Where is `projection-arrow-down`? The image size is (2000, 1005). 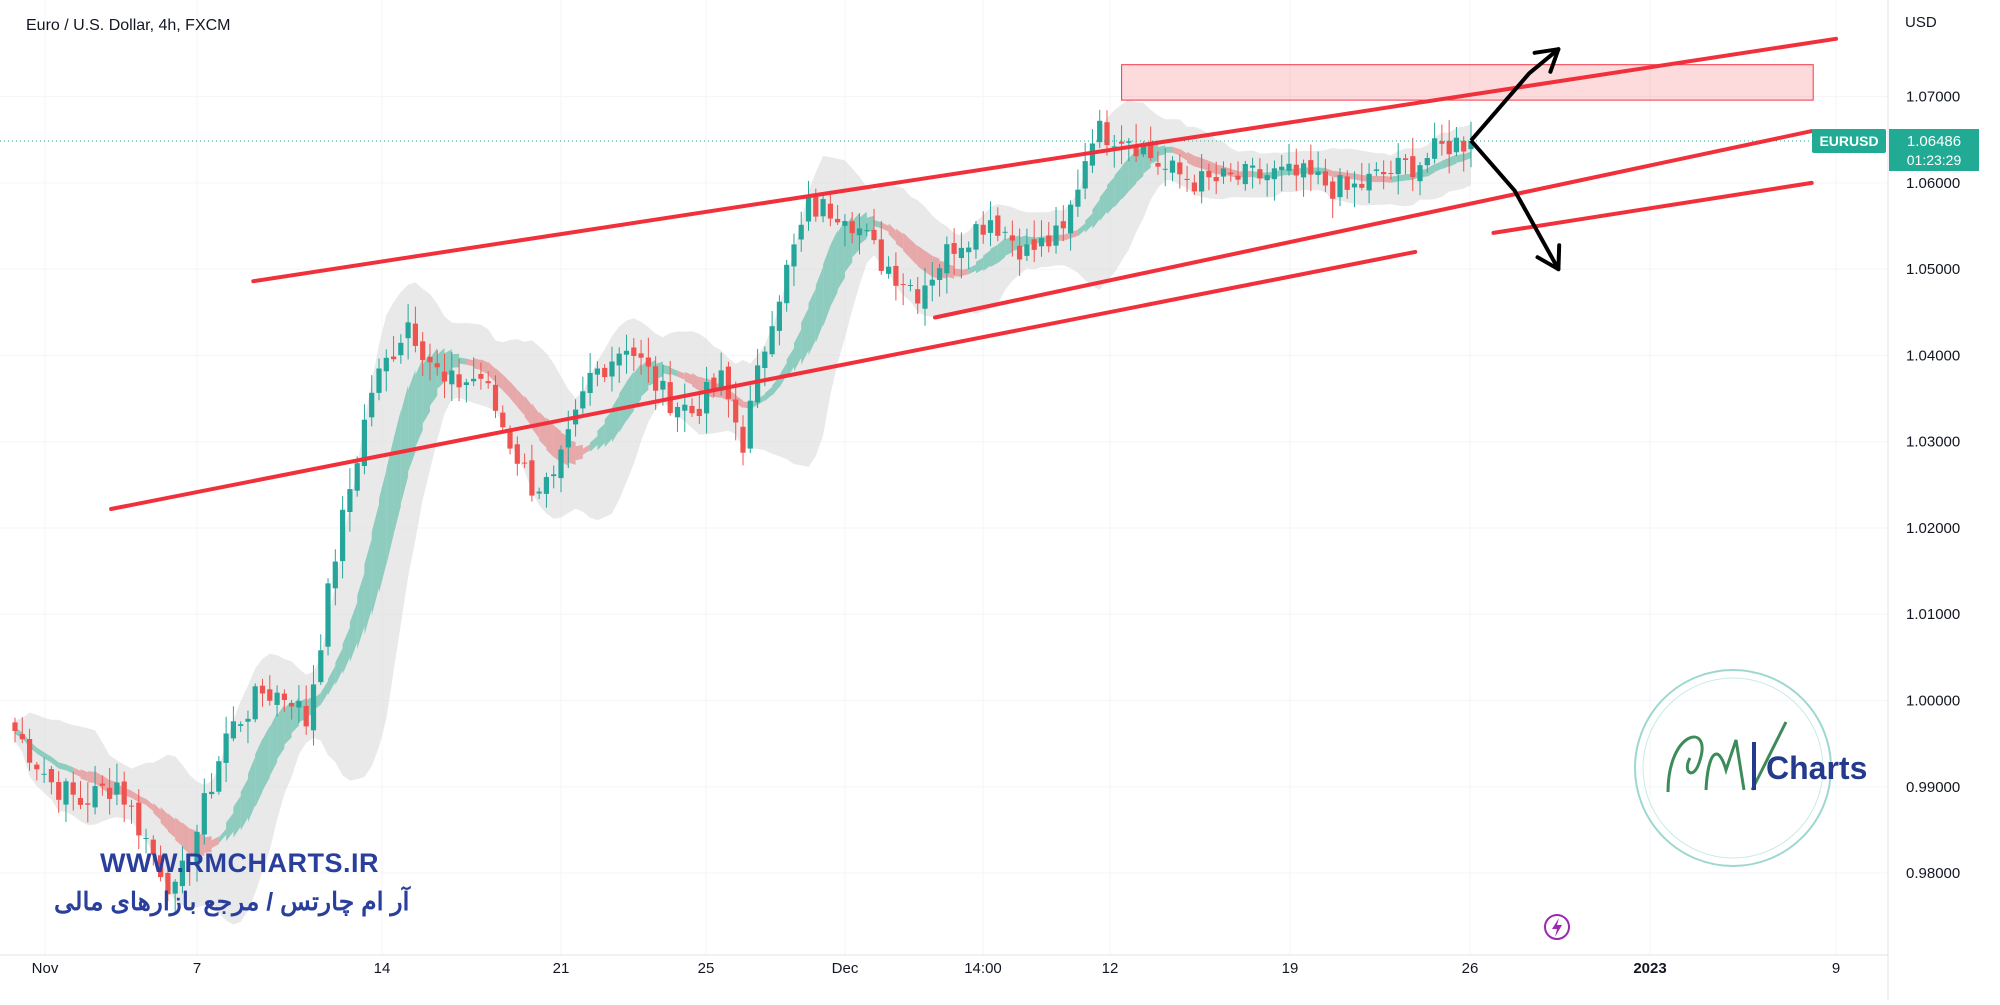
projection-arrow-down is located at coordinates (1515, 205).